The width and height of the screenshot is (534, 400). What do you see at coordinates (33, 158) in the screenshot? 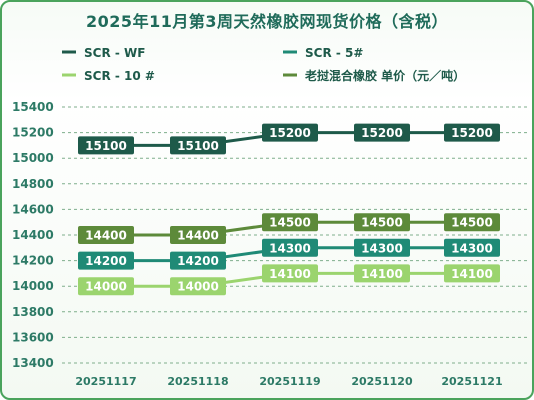
I see `y-tick-label: 15000` at bounding box center [33, 158].